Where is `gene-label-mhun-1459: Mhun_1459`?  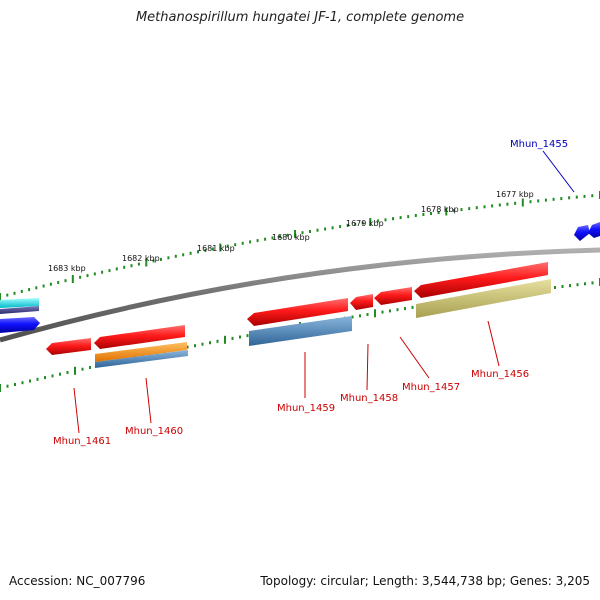 gene-label-mhun-1459: Mhun_1459 is located at coordinates (306, 408).